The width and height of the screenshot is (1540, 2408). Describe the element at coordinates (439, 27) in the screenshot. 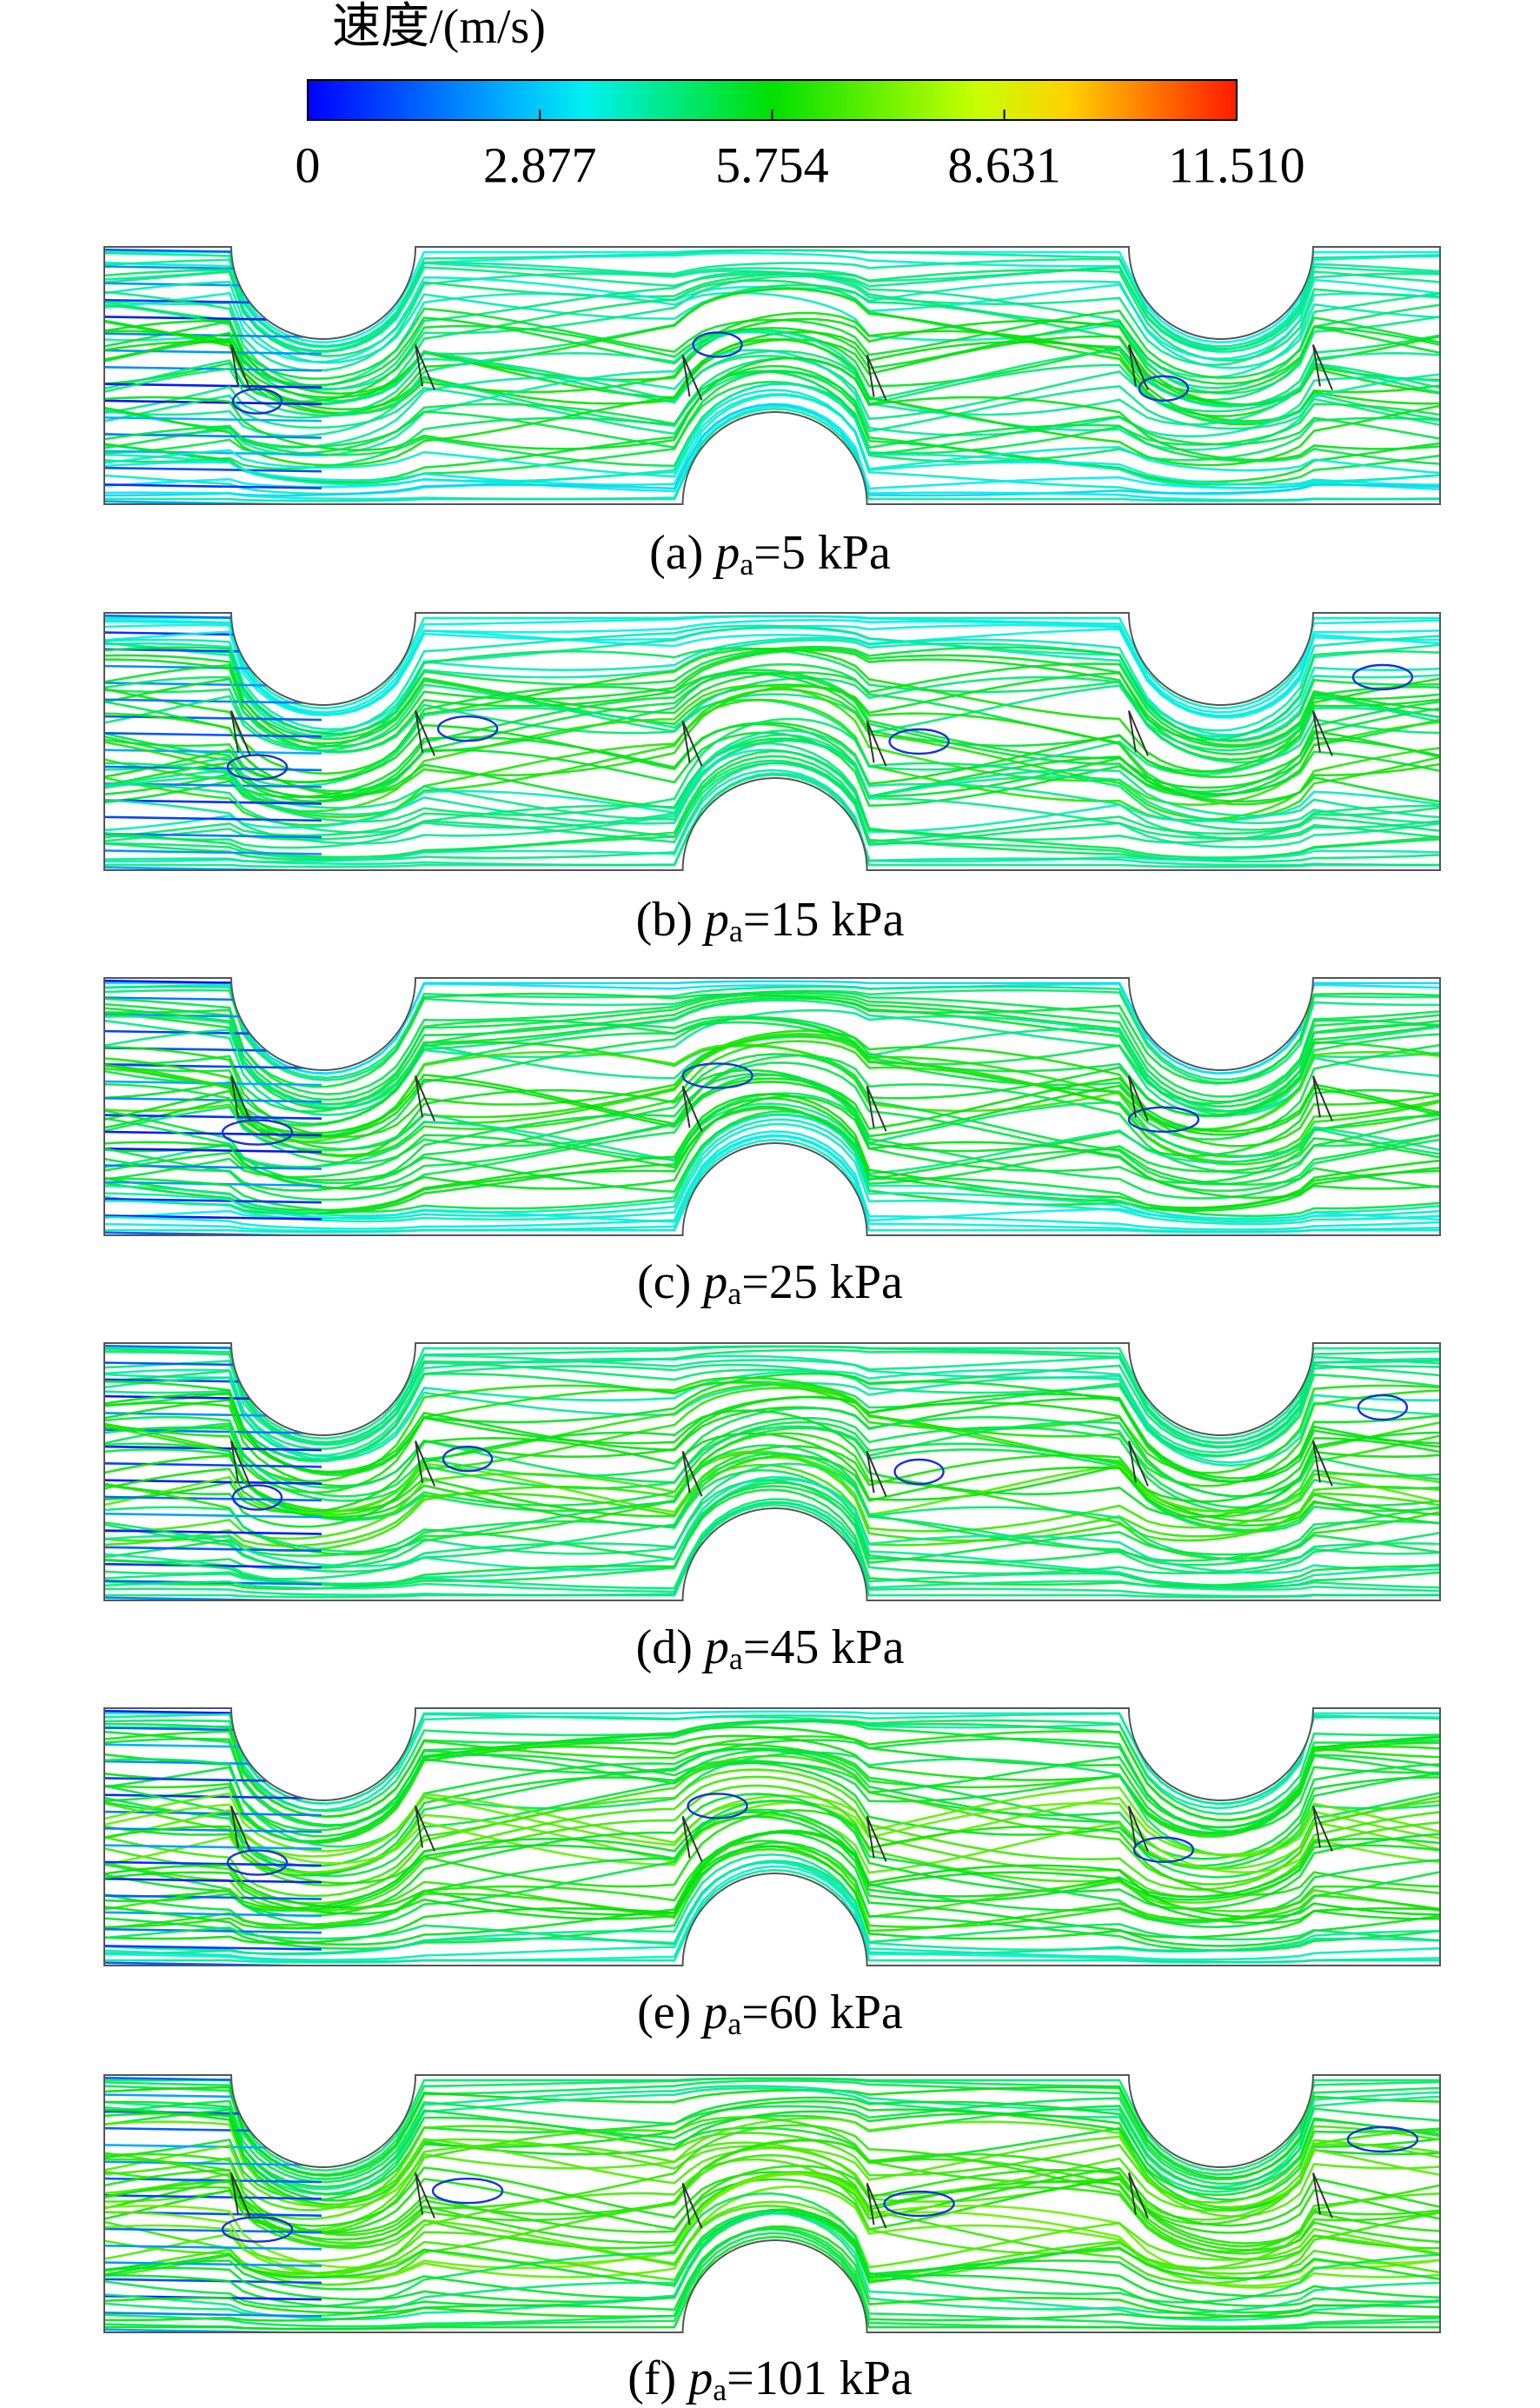

I see `colorbar-title: 速度/(m/s)` at that location.